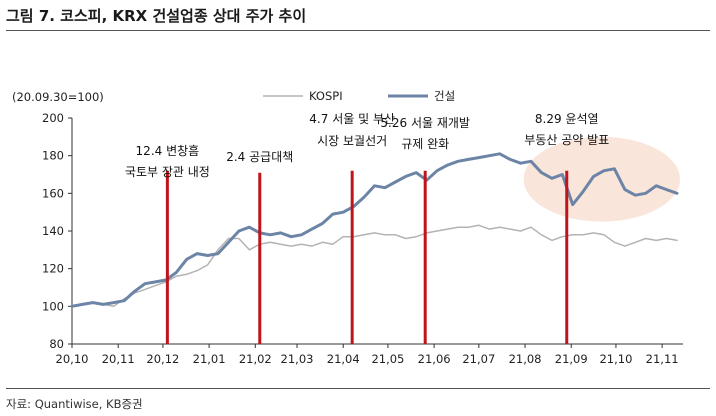 This screenshot has width=716, height=416. Describe the element at coordinates (58, 97) in the screenshot. I see `y-axis-unit-label: (20.09.30=100)` at that location.